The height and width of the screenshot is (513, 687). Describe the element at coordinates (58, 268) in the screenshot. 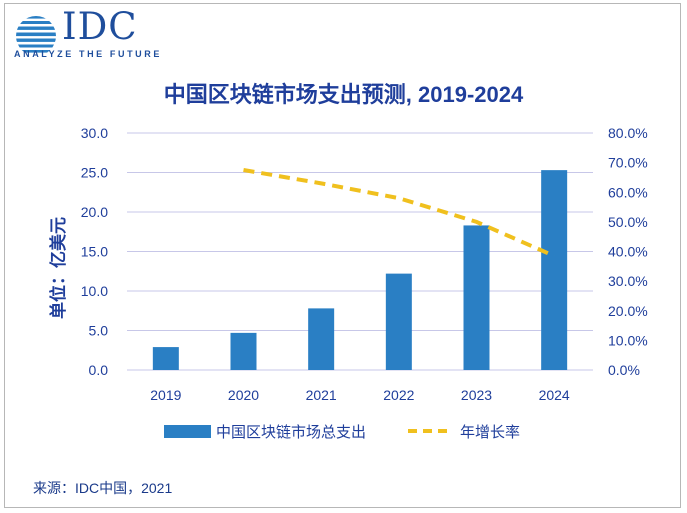

I see `y-axis-label: 单位：亿美元` at that location.